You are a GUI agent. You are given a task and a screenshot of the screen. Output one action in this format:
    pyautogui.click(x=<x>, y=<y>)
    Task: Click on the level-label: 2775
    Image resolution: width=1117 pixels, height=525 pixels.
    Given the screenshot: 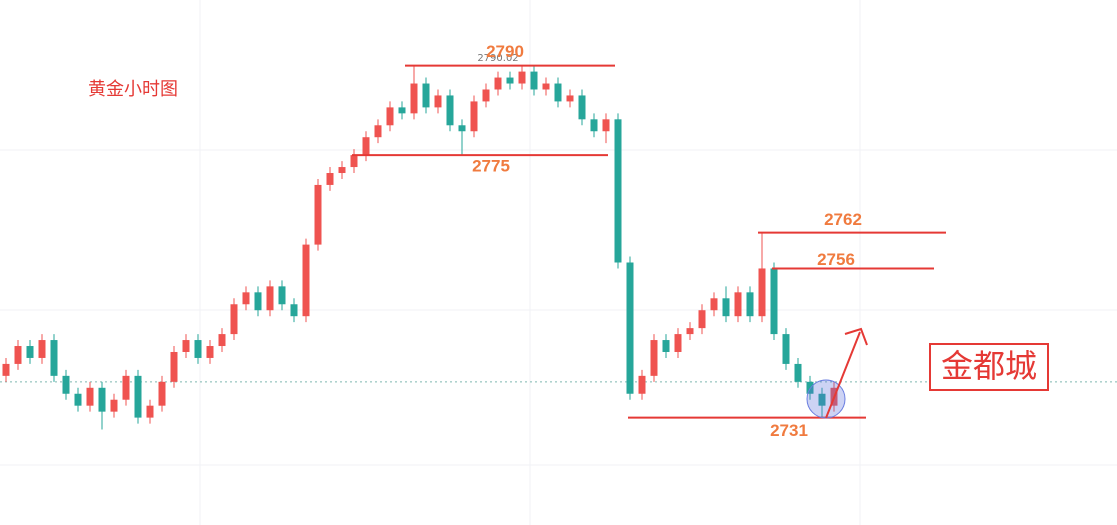 What is the action you would take?
    pyautogui.click(x=491, y=166)
    